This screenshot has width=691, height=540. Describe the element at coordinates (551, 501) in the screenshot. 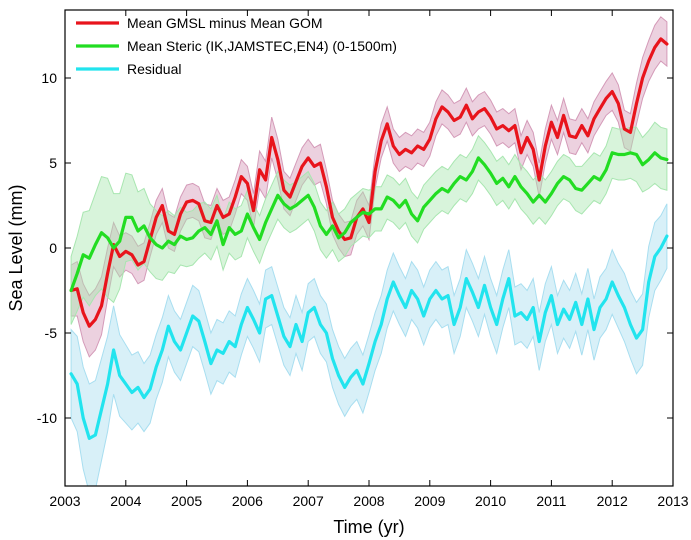

I see `x-tick-label: 2011` at that location.